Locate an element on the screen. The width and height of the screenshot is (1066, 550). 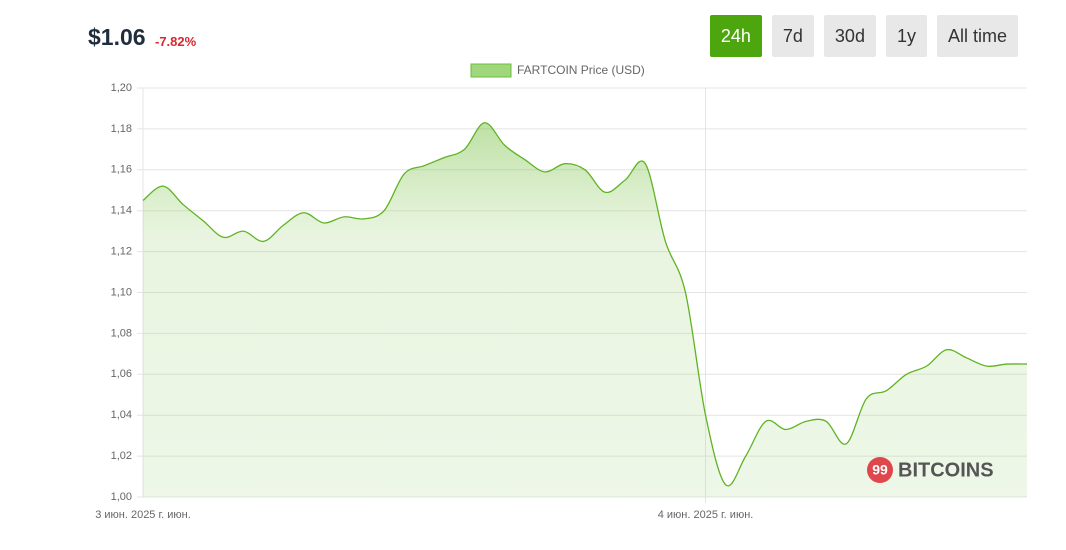
y-tick-label: 1,18 is located at coordinates (121, 129).